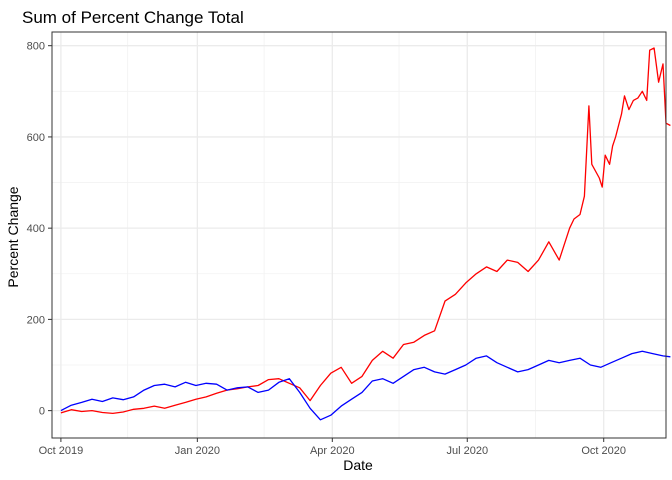 This screenshot has height=480, width=672. Describe the element at coordinates (36, 138) in the screenshot. I see `y-tick-label: 600` at that location.